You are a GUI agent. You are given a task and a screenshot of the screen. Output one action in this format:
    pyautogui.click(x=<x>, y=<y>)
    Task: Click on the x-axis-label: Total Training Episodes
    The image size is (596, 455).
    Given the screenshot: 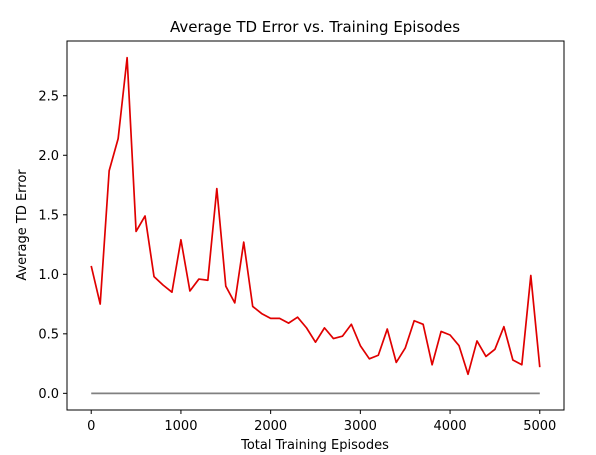 What is the action you would take?
    pyautogui.click(x=314, y=445)
    